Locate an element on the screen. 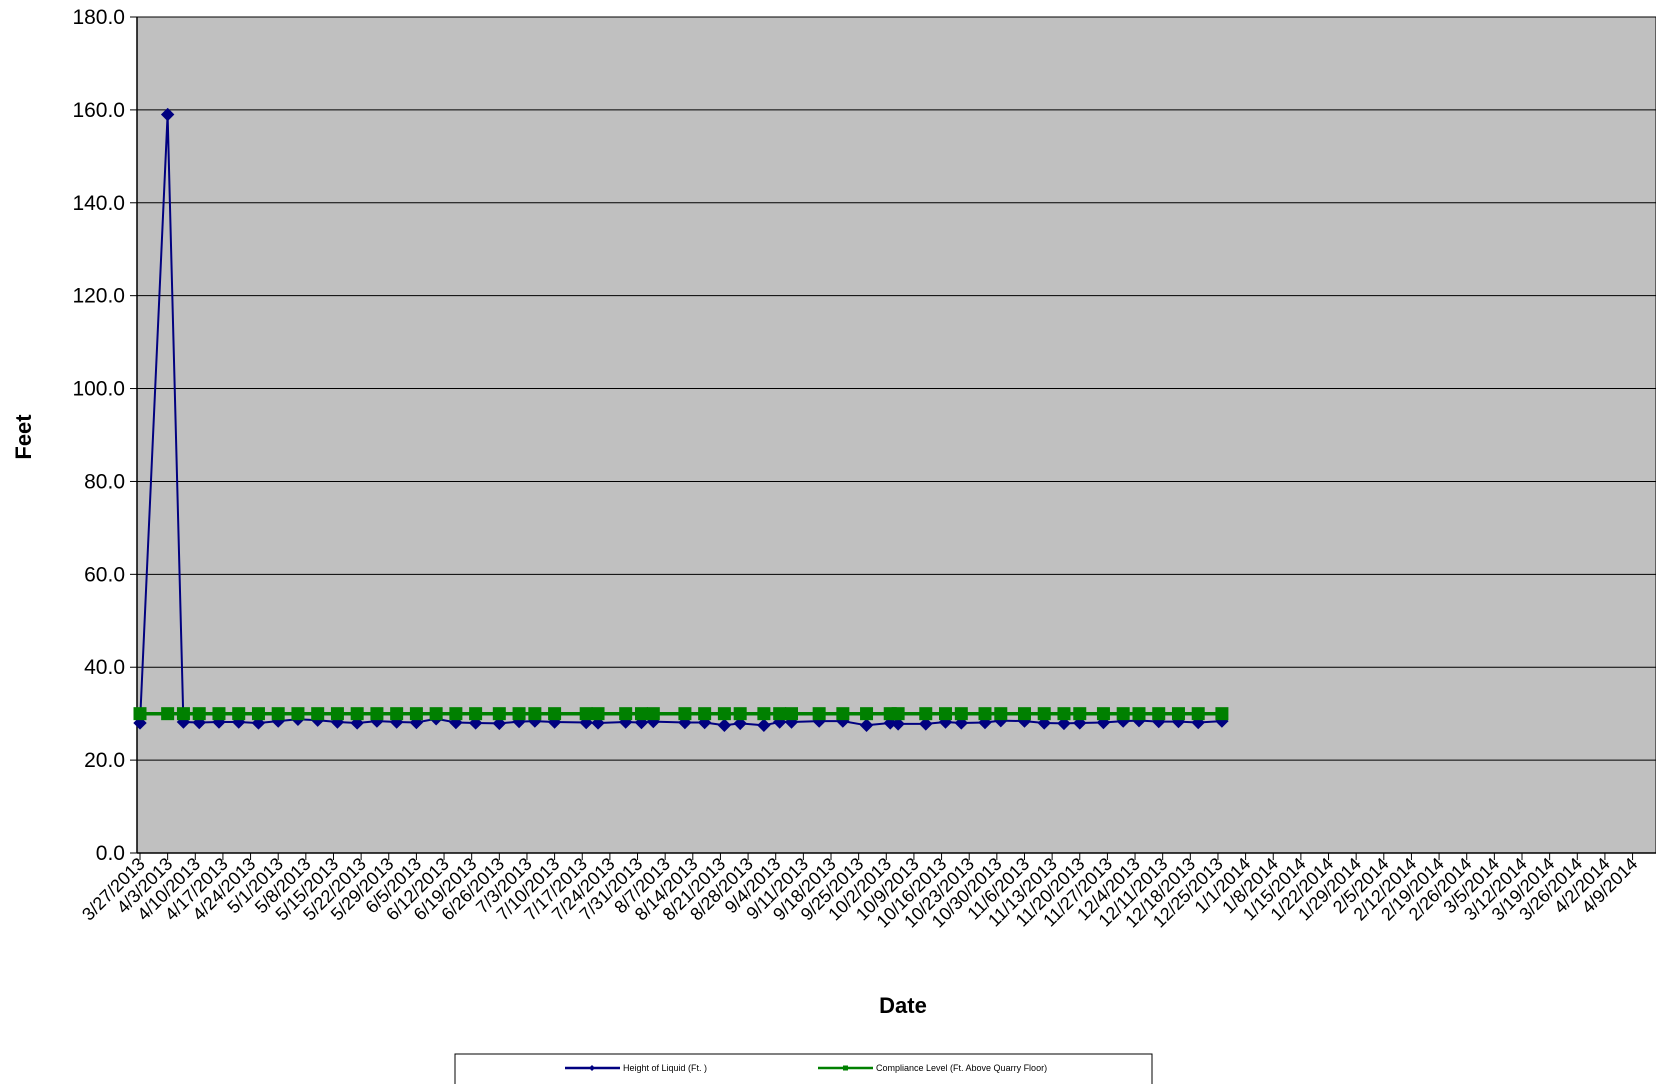 This screenshot has height=1084, width=1656. y-tick-label: 80.0 is located at coordinates (104, 481).